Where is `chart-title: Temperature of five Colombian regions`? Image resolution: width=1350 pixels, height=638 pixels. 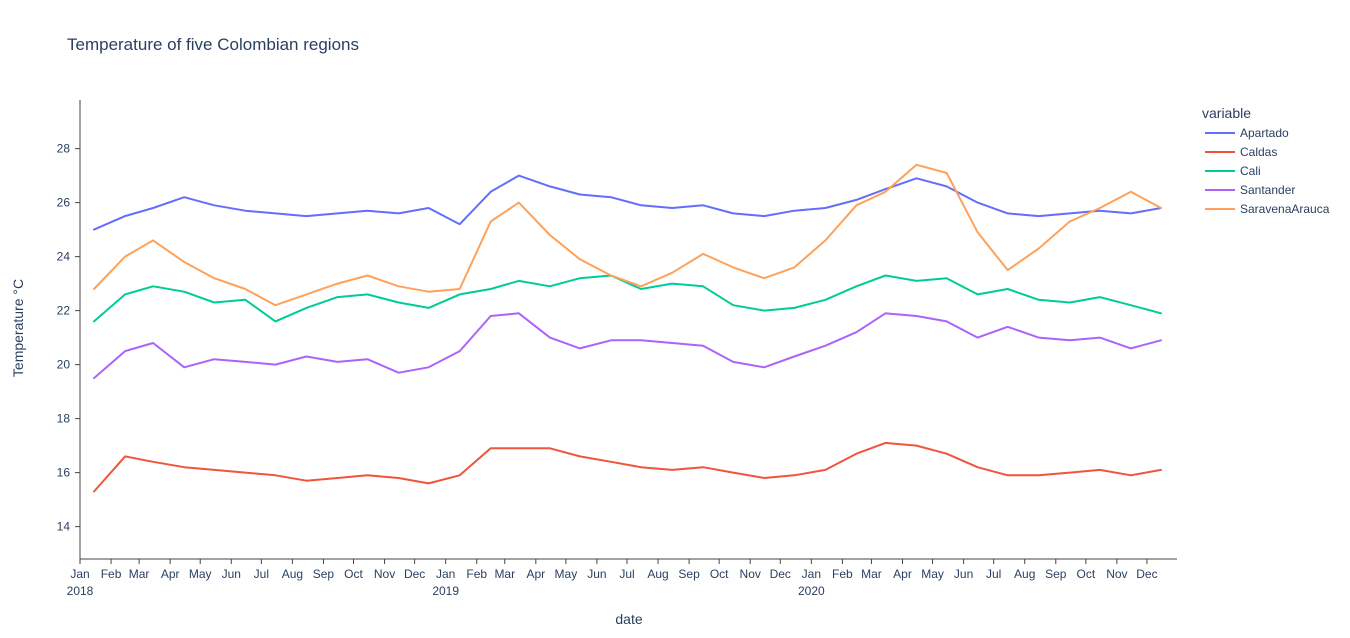 chart-title: Temperature of five Colombian regions is located at coordinates (213, 44).